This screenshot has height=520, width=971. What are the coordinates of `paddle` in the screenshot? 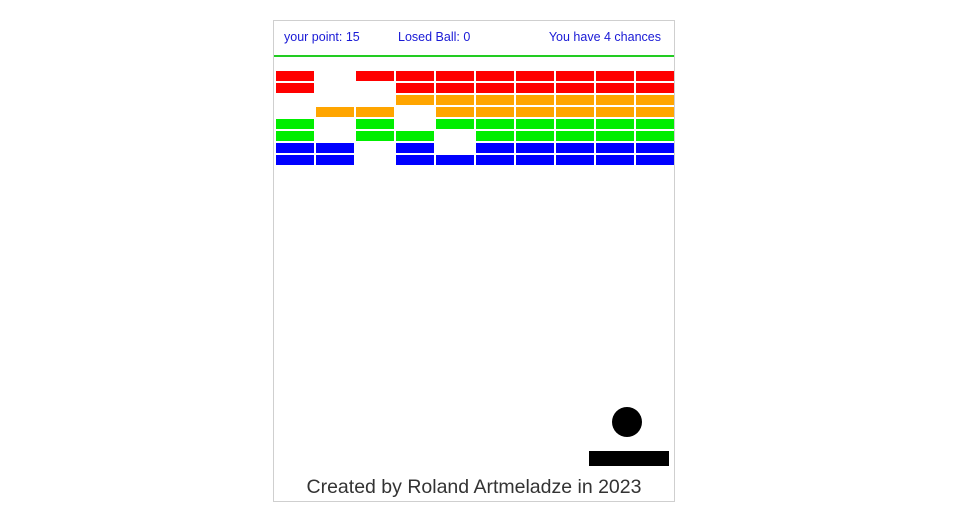 It's located at (629, 458).